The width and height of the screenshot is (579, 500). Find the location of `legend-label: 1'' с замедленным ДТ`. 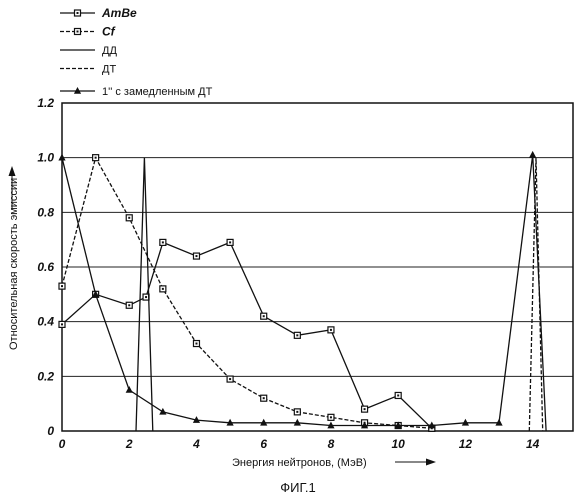

legend-label: 1'' с замедленным ДТ is located at coordinates (157, 92).